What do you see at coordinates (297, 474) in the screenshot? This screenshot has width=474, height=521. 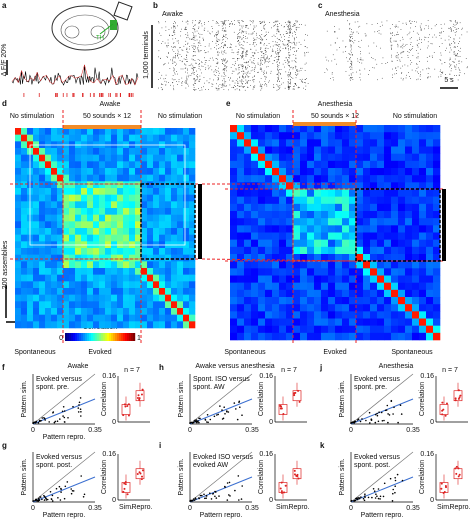 I see `box` at bounding box center [297, 474].